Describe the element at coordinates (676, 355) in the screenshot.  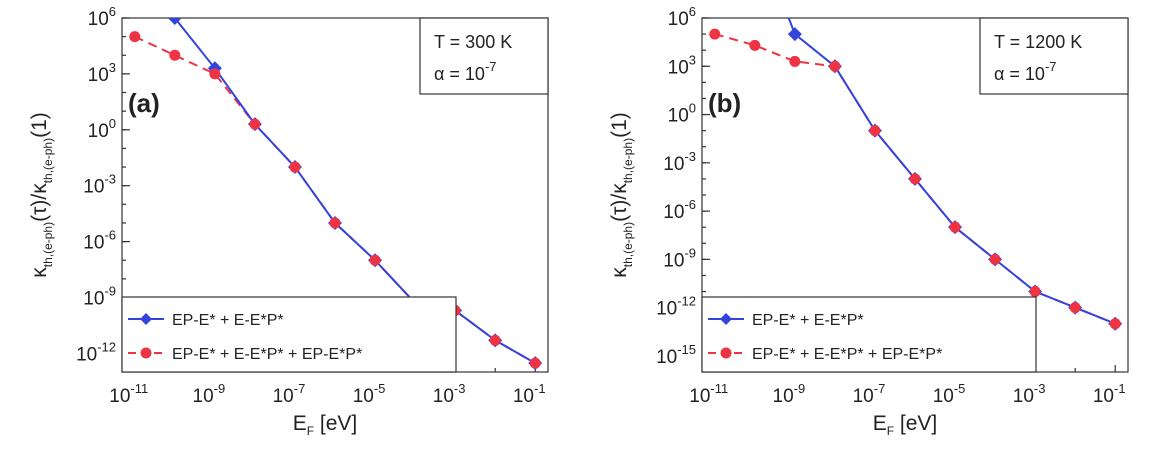
I see `y-tick-label: 10⁻¹⁵` at that location.